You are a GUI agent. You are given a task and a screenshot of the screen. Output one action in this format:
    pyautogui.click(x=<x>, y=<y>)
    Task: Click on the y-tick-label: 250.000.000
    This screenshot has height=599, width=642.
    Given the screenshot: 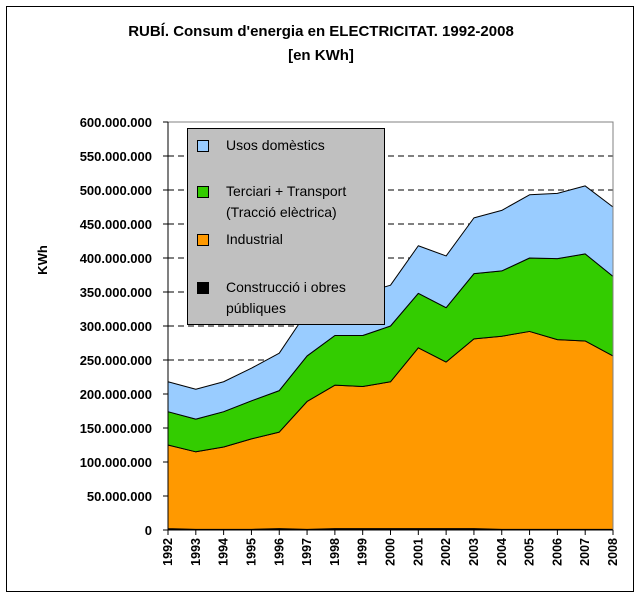 What is the action you would take?
    pyautogui.click(x=116, y=360)
    